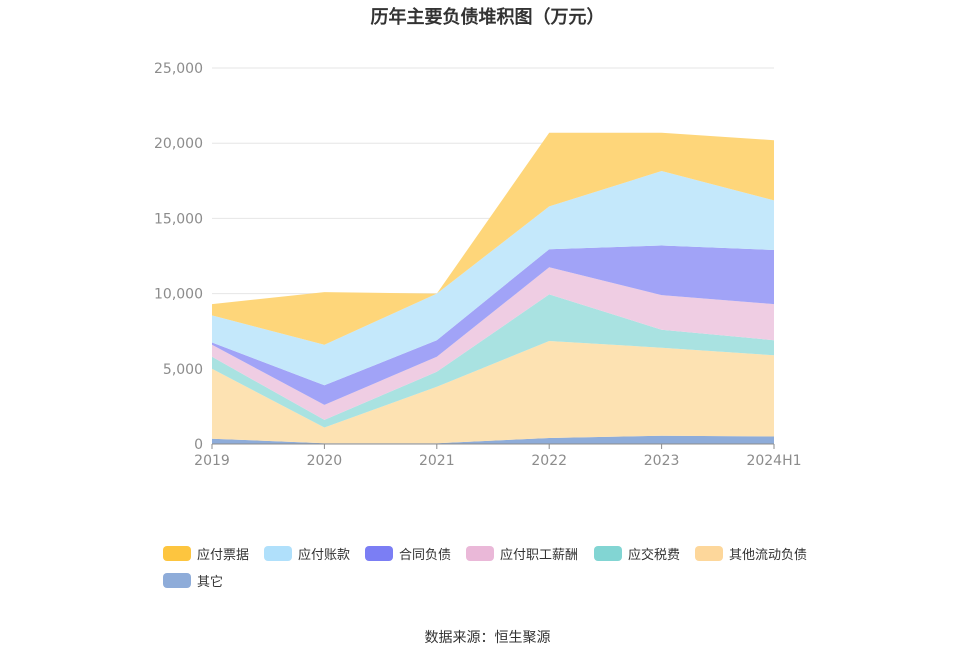 Image resolution: width=975 pixels, height=658 pixels. I want to click on y-tick-label: 0, so click(198, 445).